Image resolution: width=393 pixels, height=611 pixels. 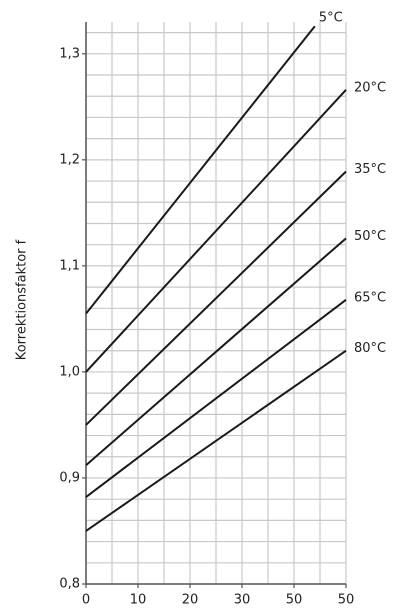 What do you see at coordinates (69, 265) in the screenshot?
I see `y-tick-label: 1,1` at bounding box center [69, 265].